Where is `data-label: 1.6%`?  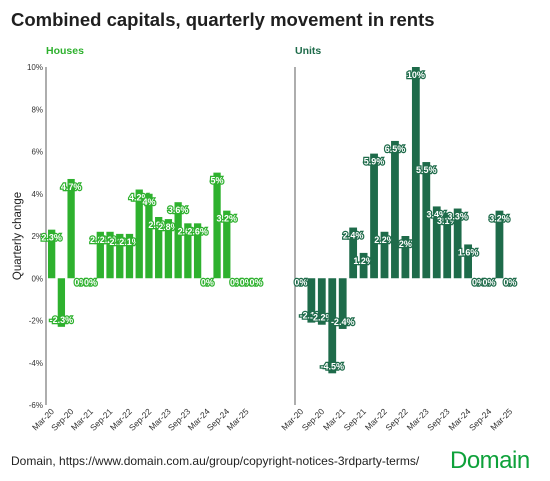
data-label: 1.6% is located at coordinates (468, 252).